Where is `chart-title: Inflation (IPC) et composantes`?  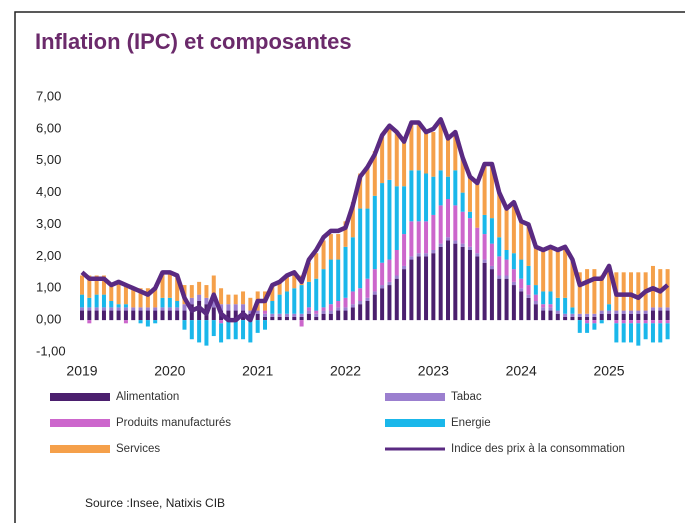 chart-title: Inflation (IPC) et composantes is located at coordinates (193, 41).